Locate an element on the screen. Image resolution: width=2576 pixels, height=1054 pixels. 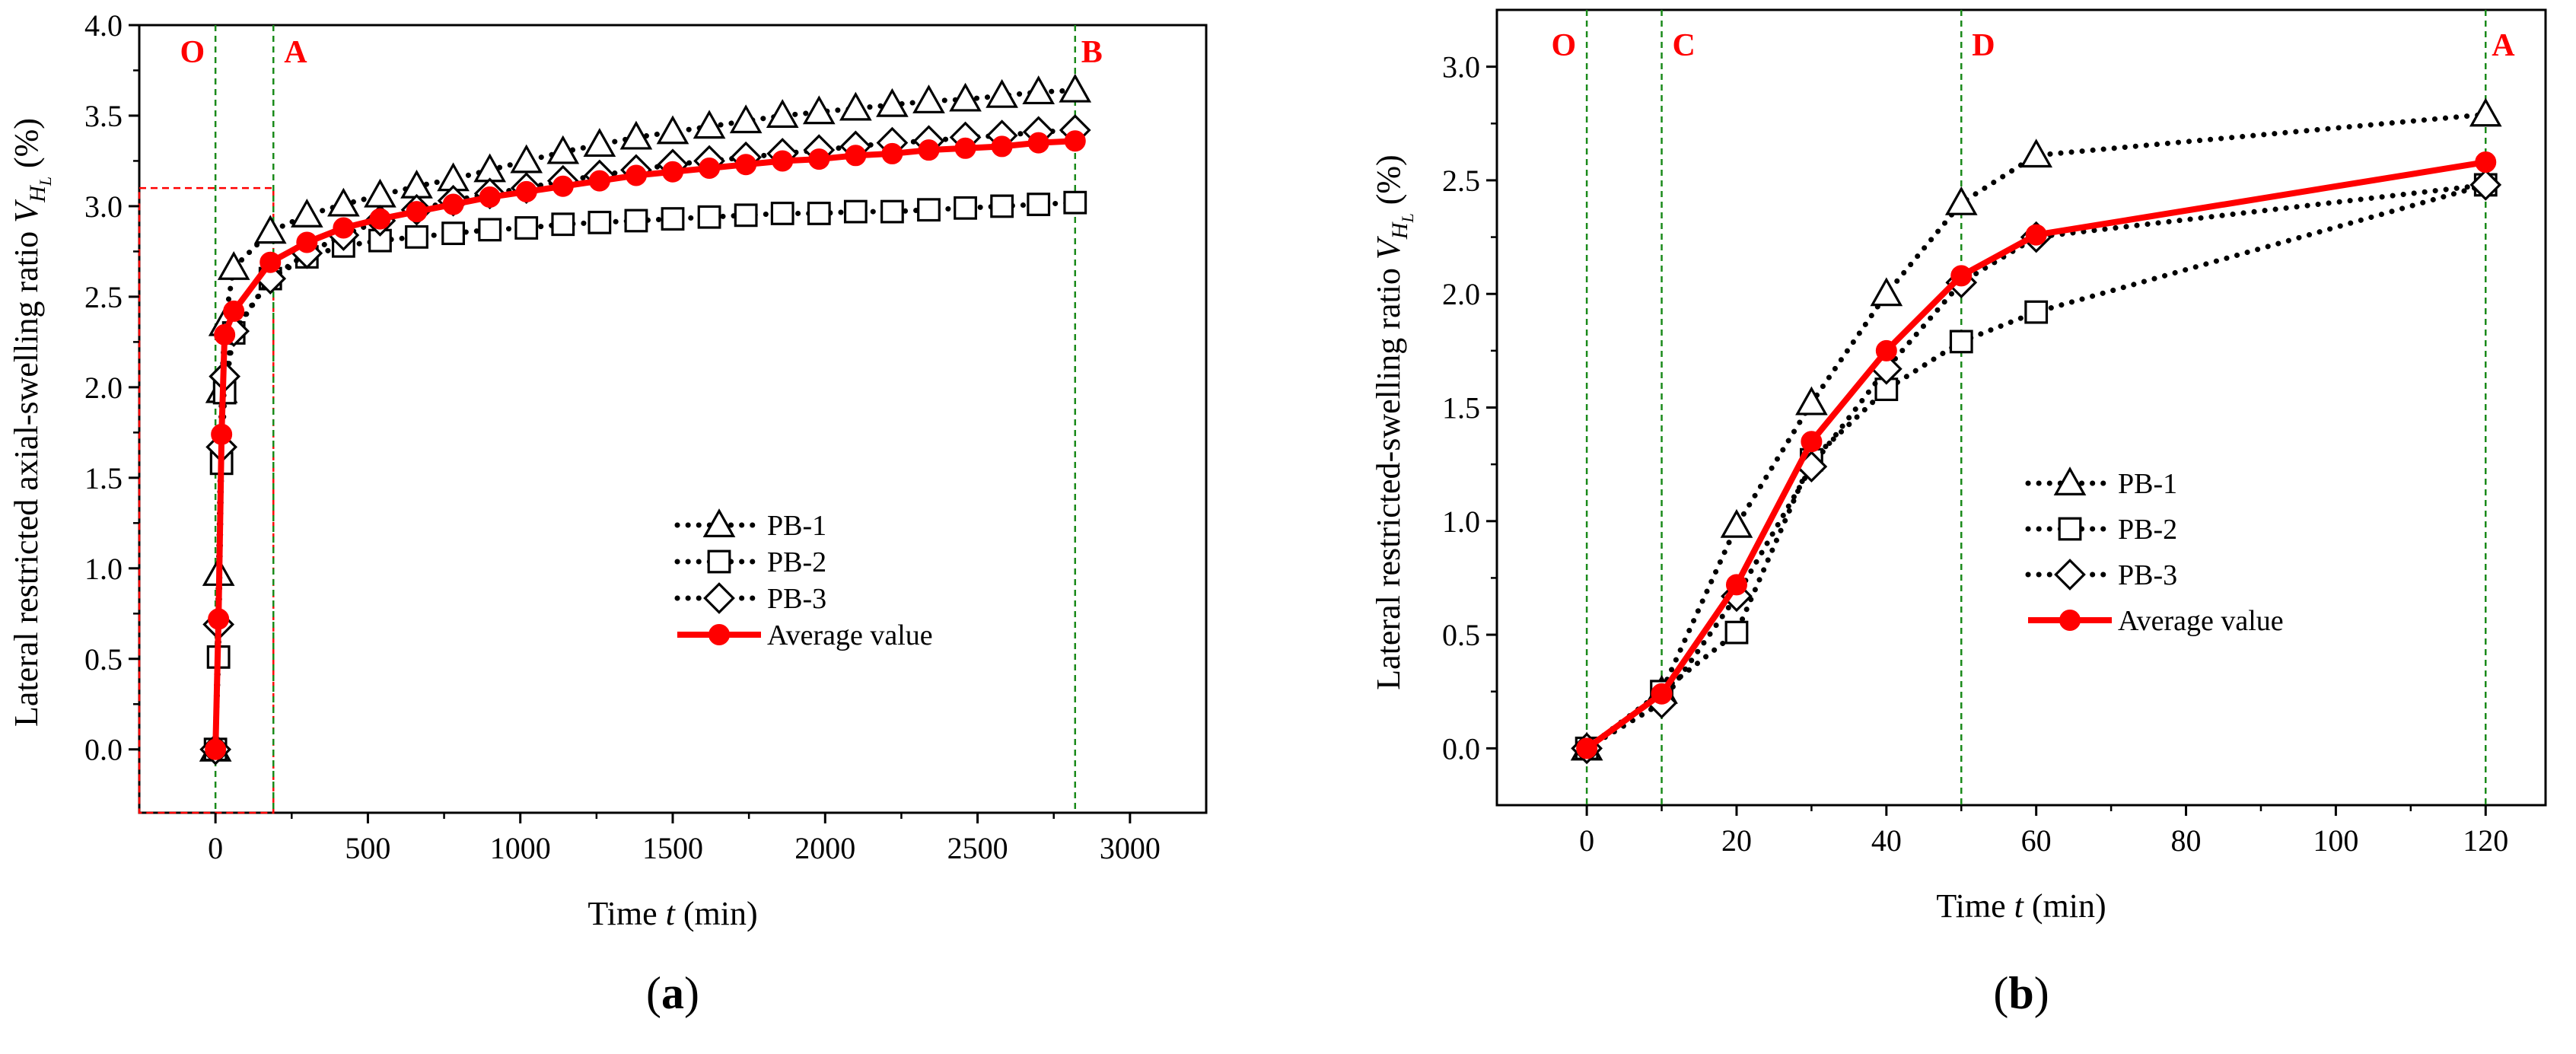
stage-label-b: B is located at coordinates (1092, 52).